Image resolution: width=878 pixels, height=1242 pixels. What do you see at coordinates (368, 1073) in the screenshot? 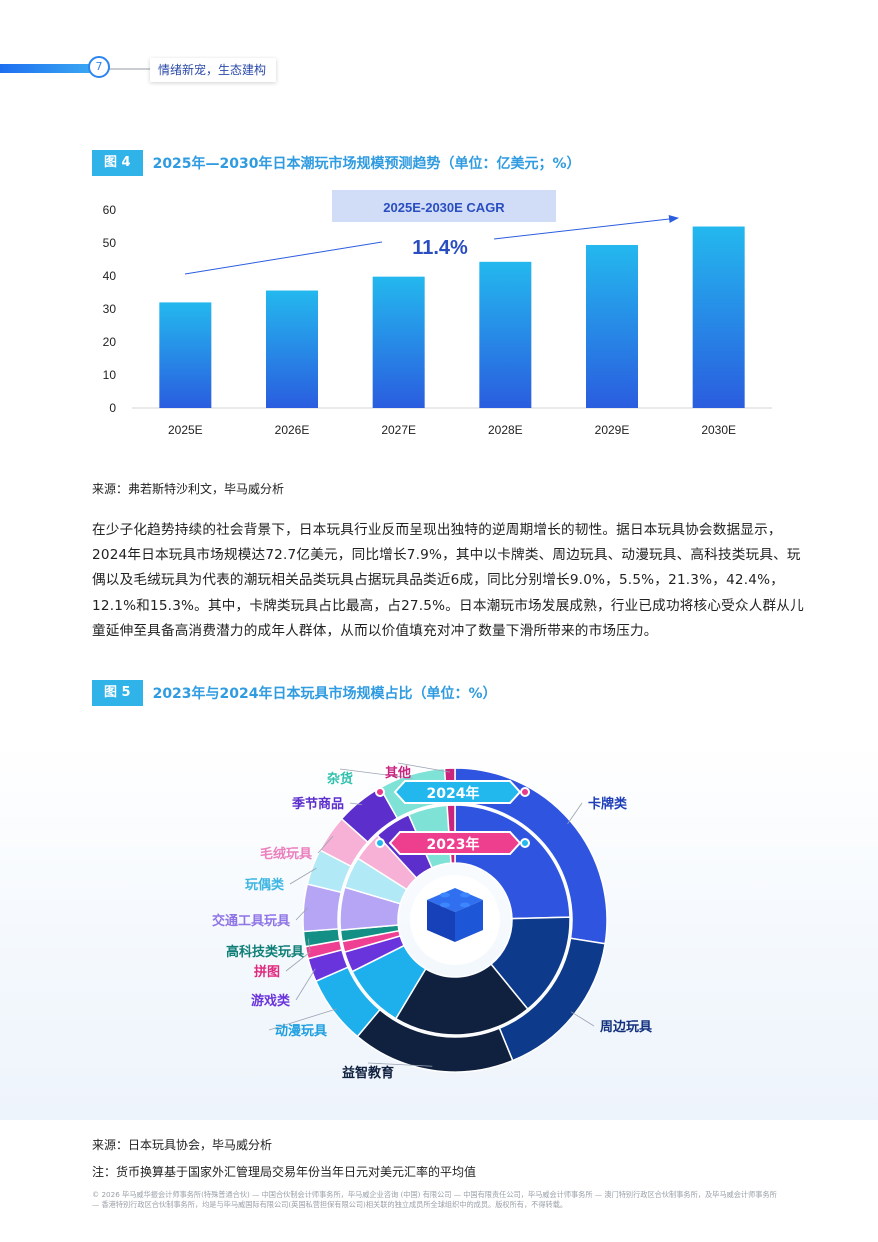
I see `slice-label: 益智教育` at bounding box center [368, 1073].